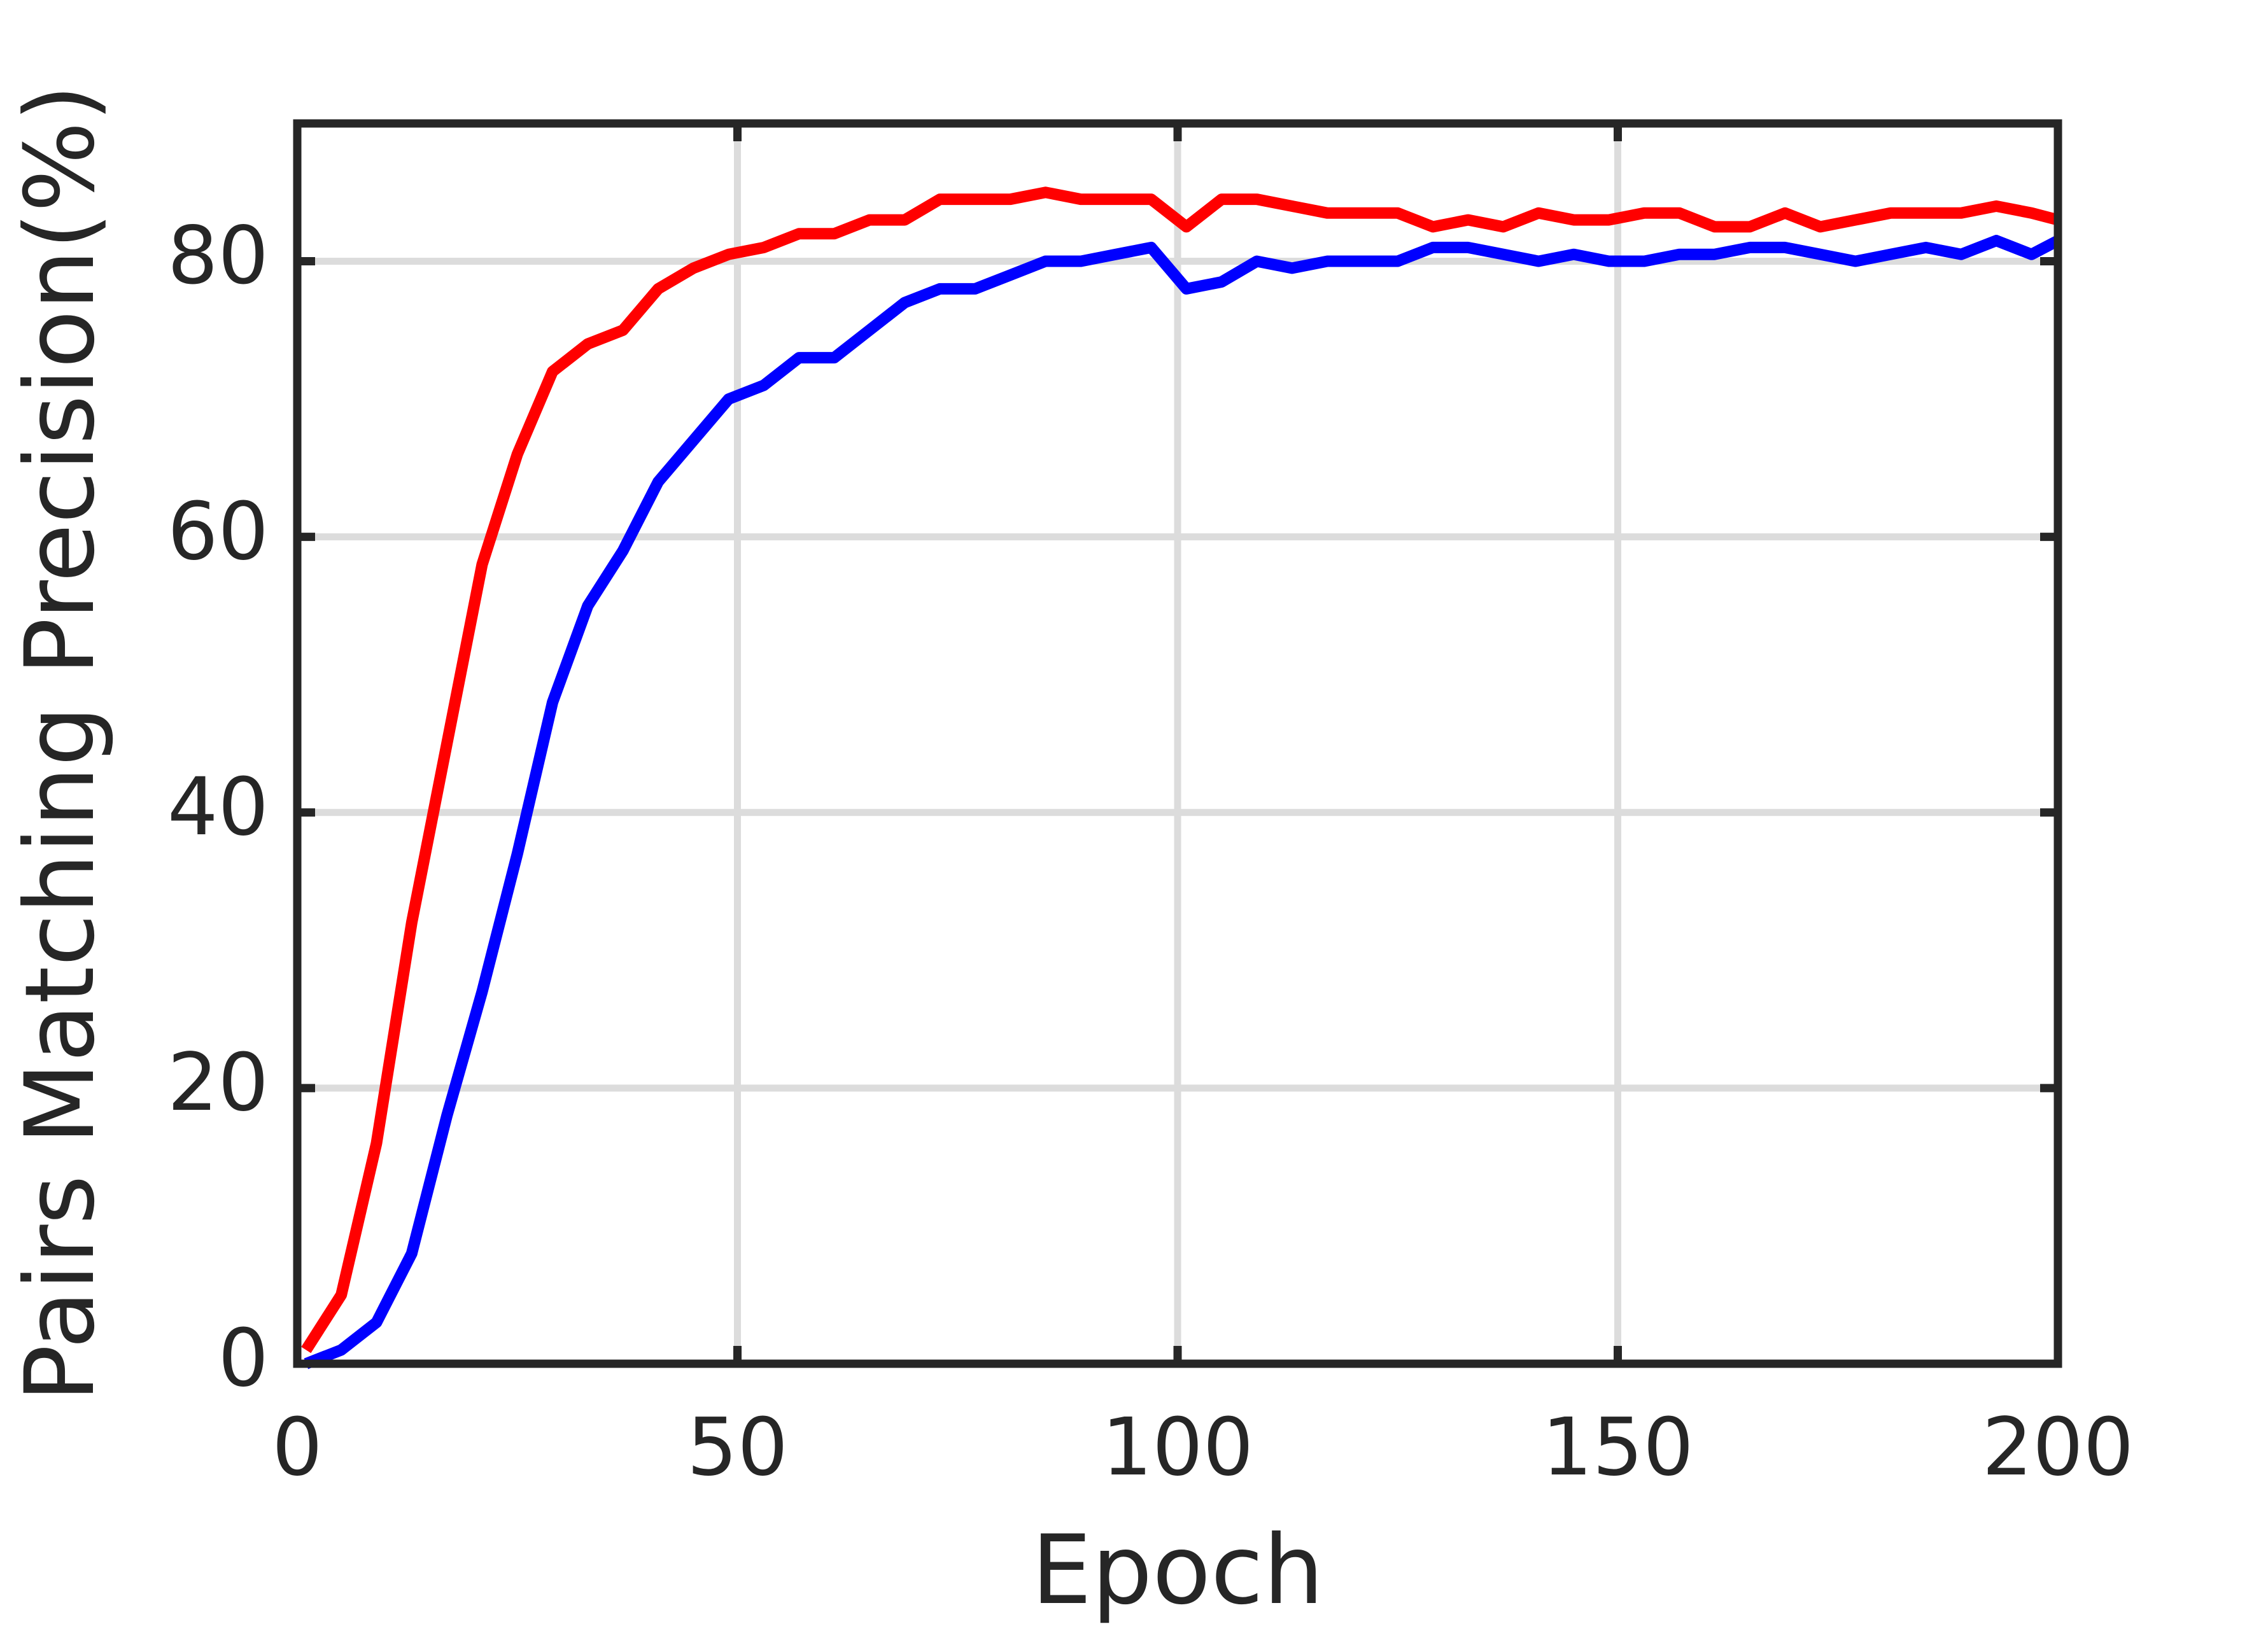 This screenshot has height=1631, width=2268. What do you see at coordinates (298, 1447) in the screenshot?
I see `x-tick-label: 0` at bounding box center [298, 1447].